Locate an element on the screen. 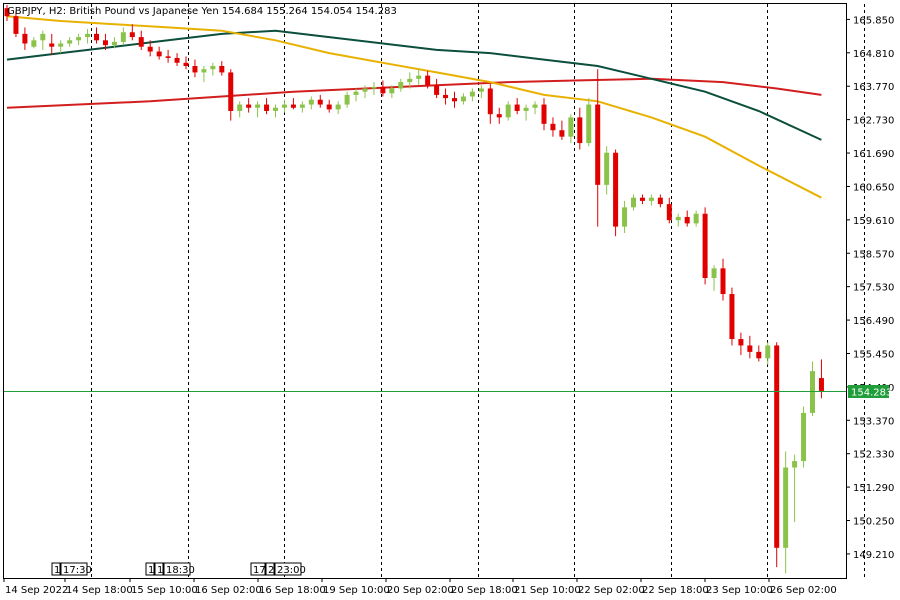 This screenshot has width=900, height=600. header-description: British Pound vs Japanese Yen is located at coordinates (143, 11).